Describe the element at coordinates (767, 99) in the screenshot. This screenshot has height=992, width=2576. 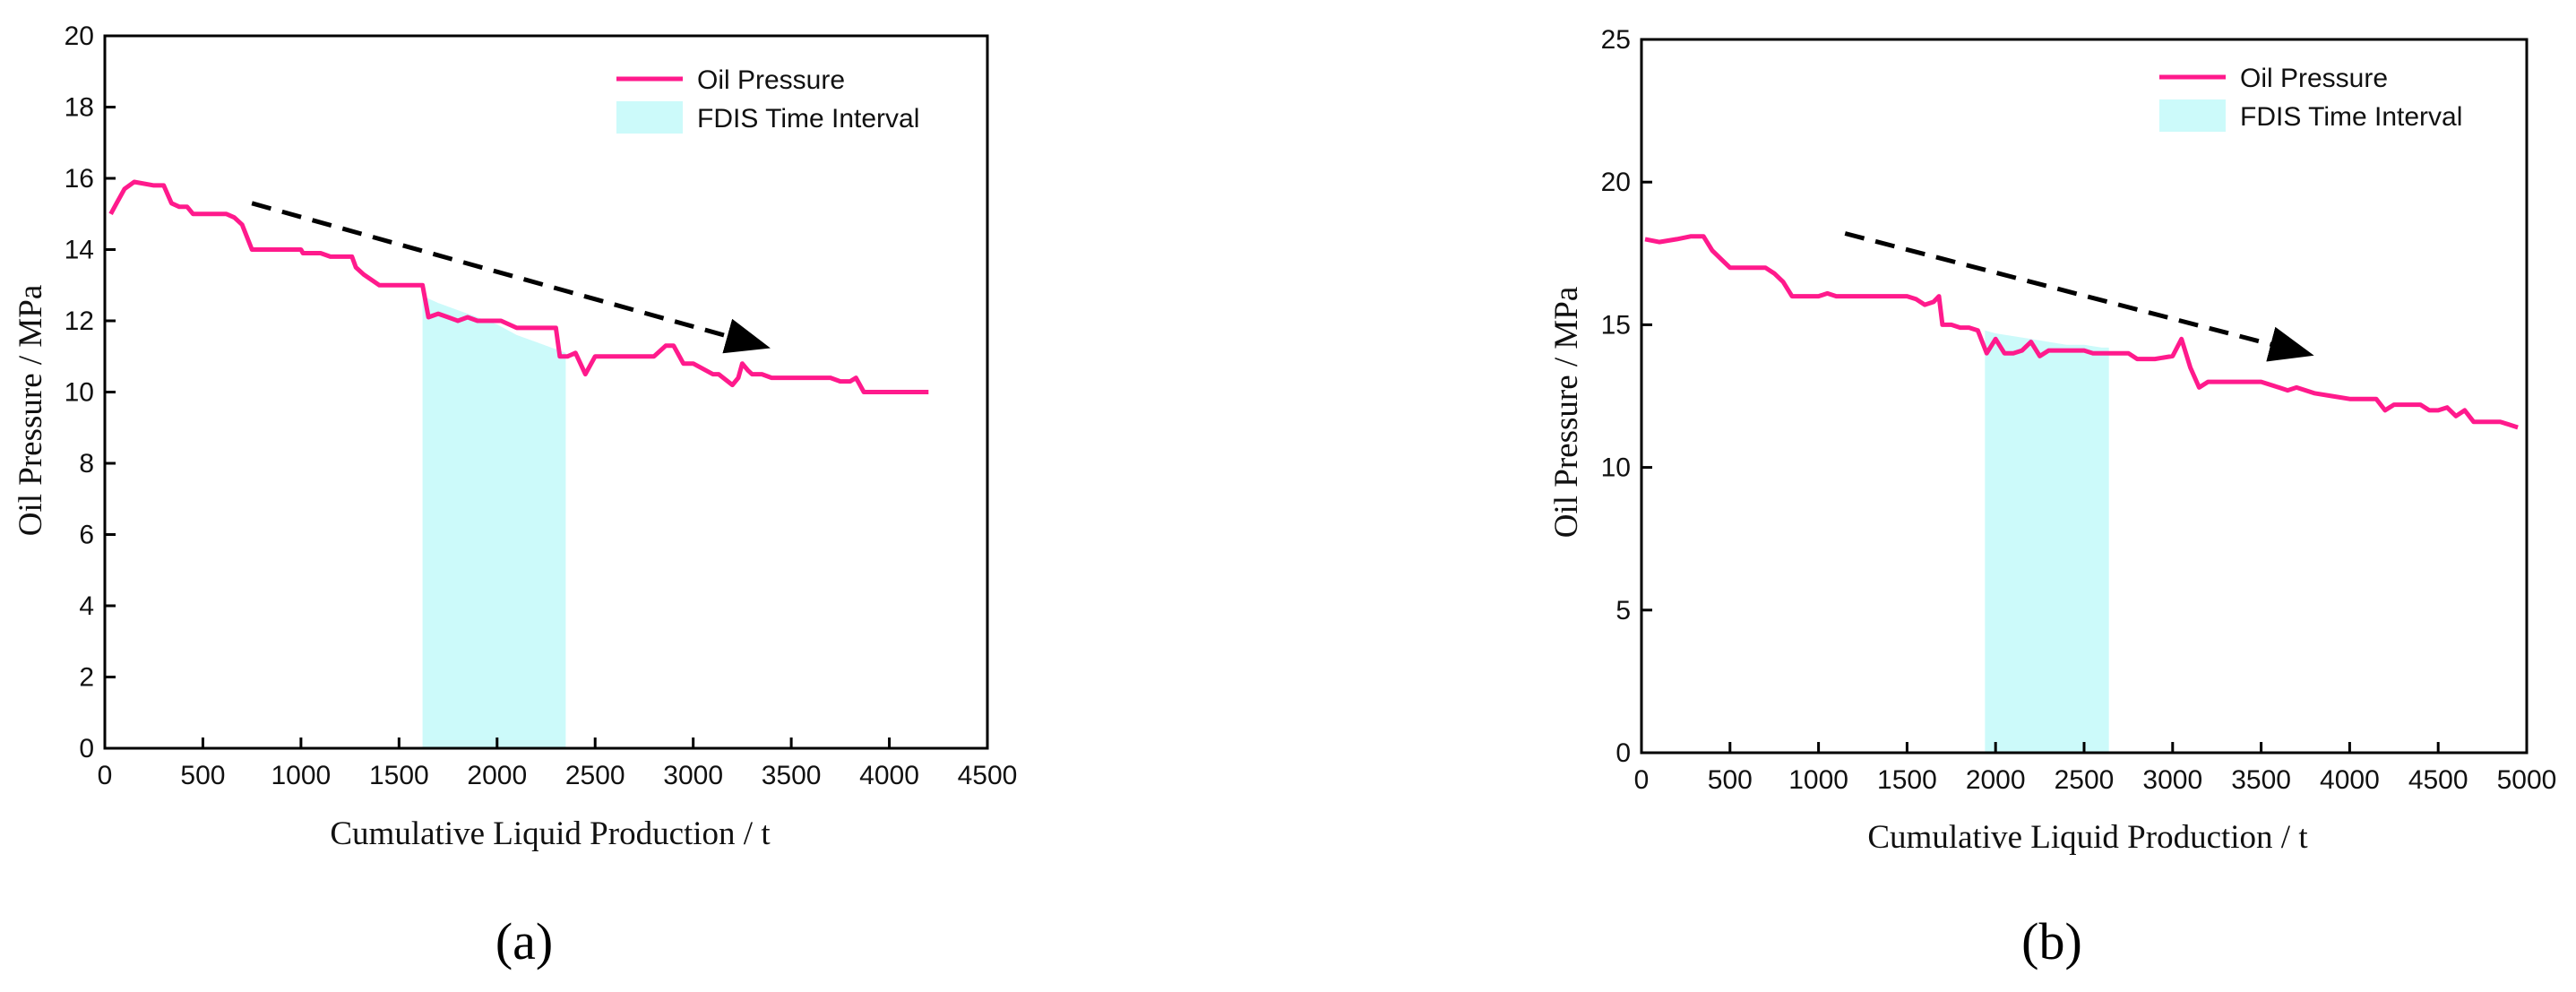
I see `legend-a: Oil Pressure FDIS Time Interval` at that location.